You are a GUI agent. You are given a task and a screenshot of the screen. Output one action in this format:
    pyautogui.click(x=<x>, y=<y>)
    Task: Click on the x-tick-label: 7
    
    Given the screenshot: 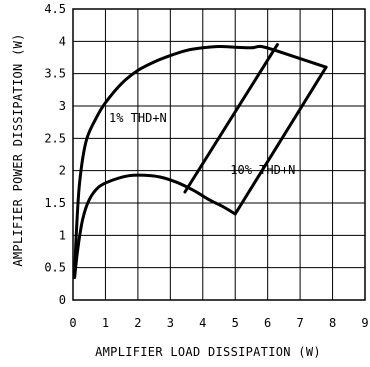 What is the action you would take?
    pyautogui.click(x=299, y=323)
    